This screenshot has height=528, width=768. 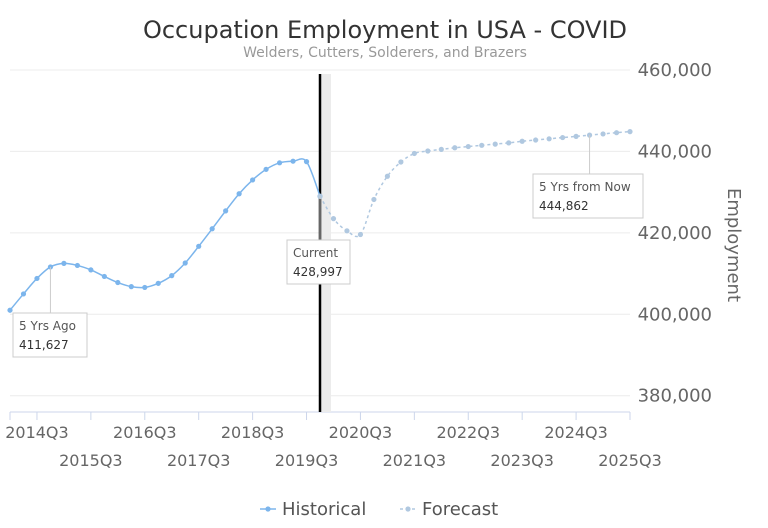 What do you see at coordinates (385, 53) in the screenshot?
I see `chart-subtitle: Welders, Cutters, Solderers, and Brazers` at bounding box center [385, 53].